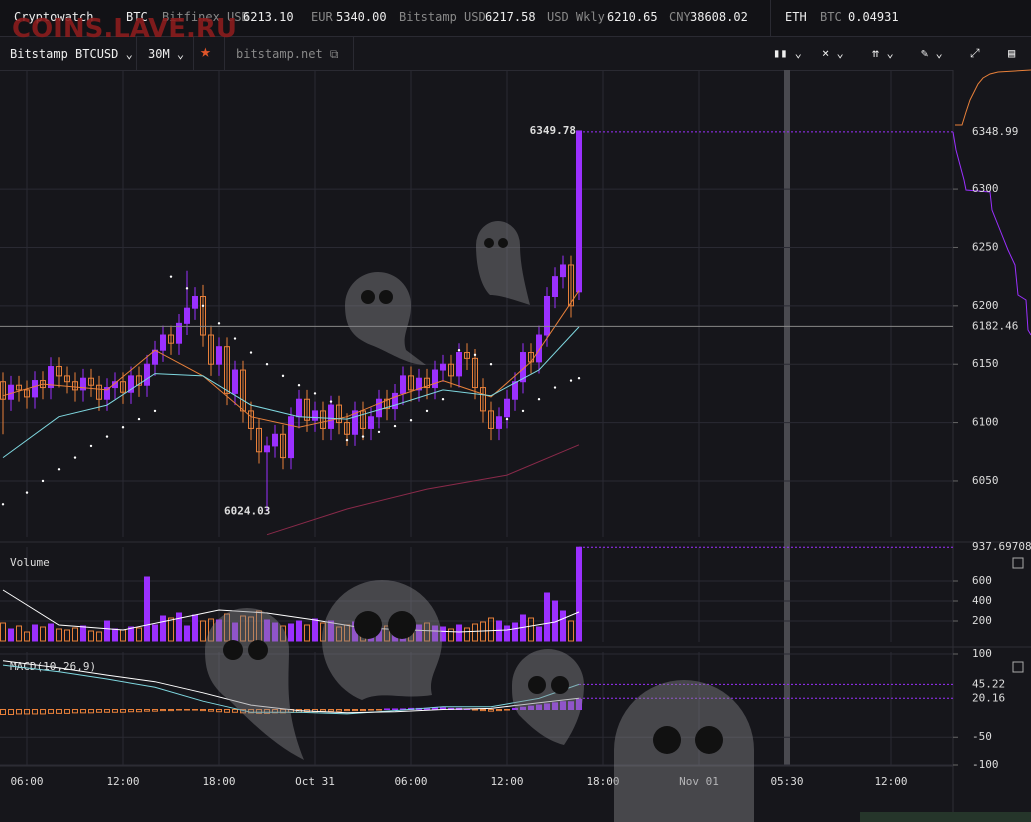 This screenshot has height=822, width=1031. I want to click on ticker-value: 5340.00, so click(361, 17).